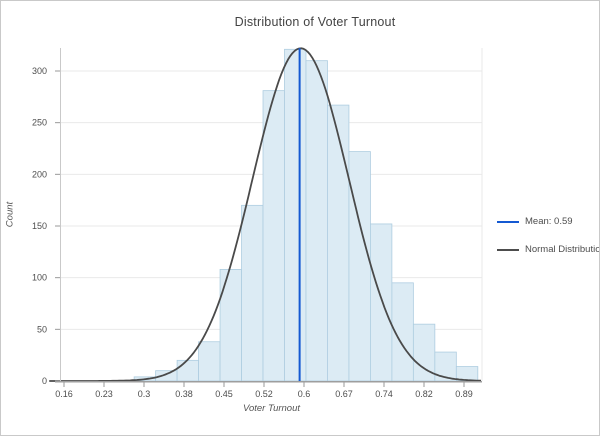 The width and height of the screenshot is (600, 436). Describe the element at coordinates (39, 123) in the screenshot. I see `y-tick-label: 250` at that location.